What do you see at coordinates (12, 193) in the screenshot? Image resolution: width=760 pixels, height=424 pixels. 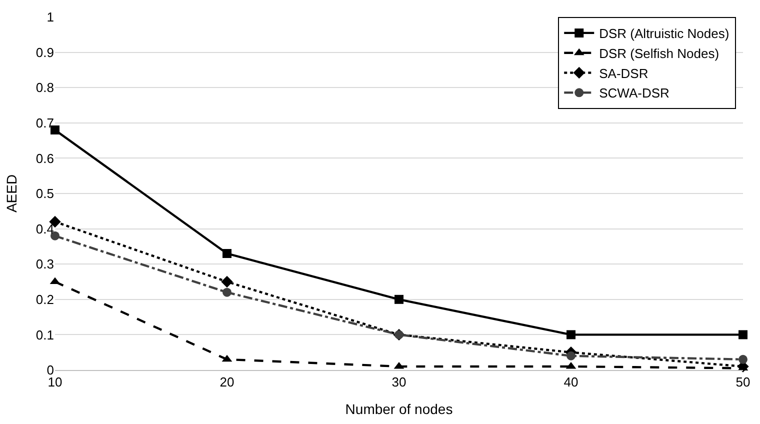 I see `y-axis-title: AEED` at bounding box center [12, 193].